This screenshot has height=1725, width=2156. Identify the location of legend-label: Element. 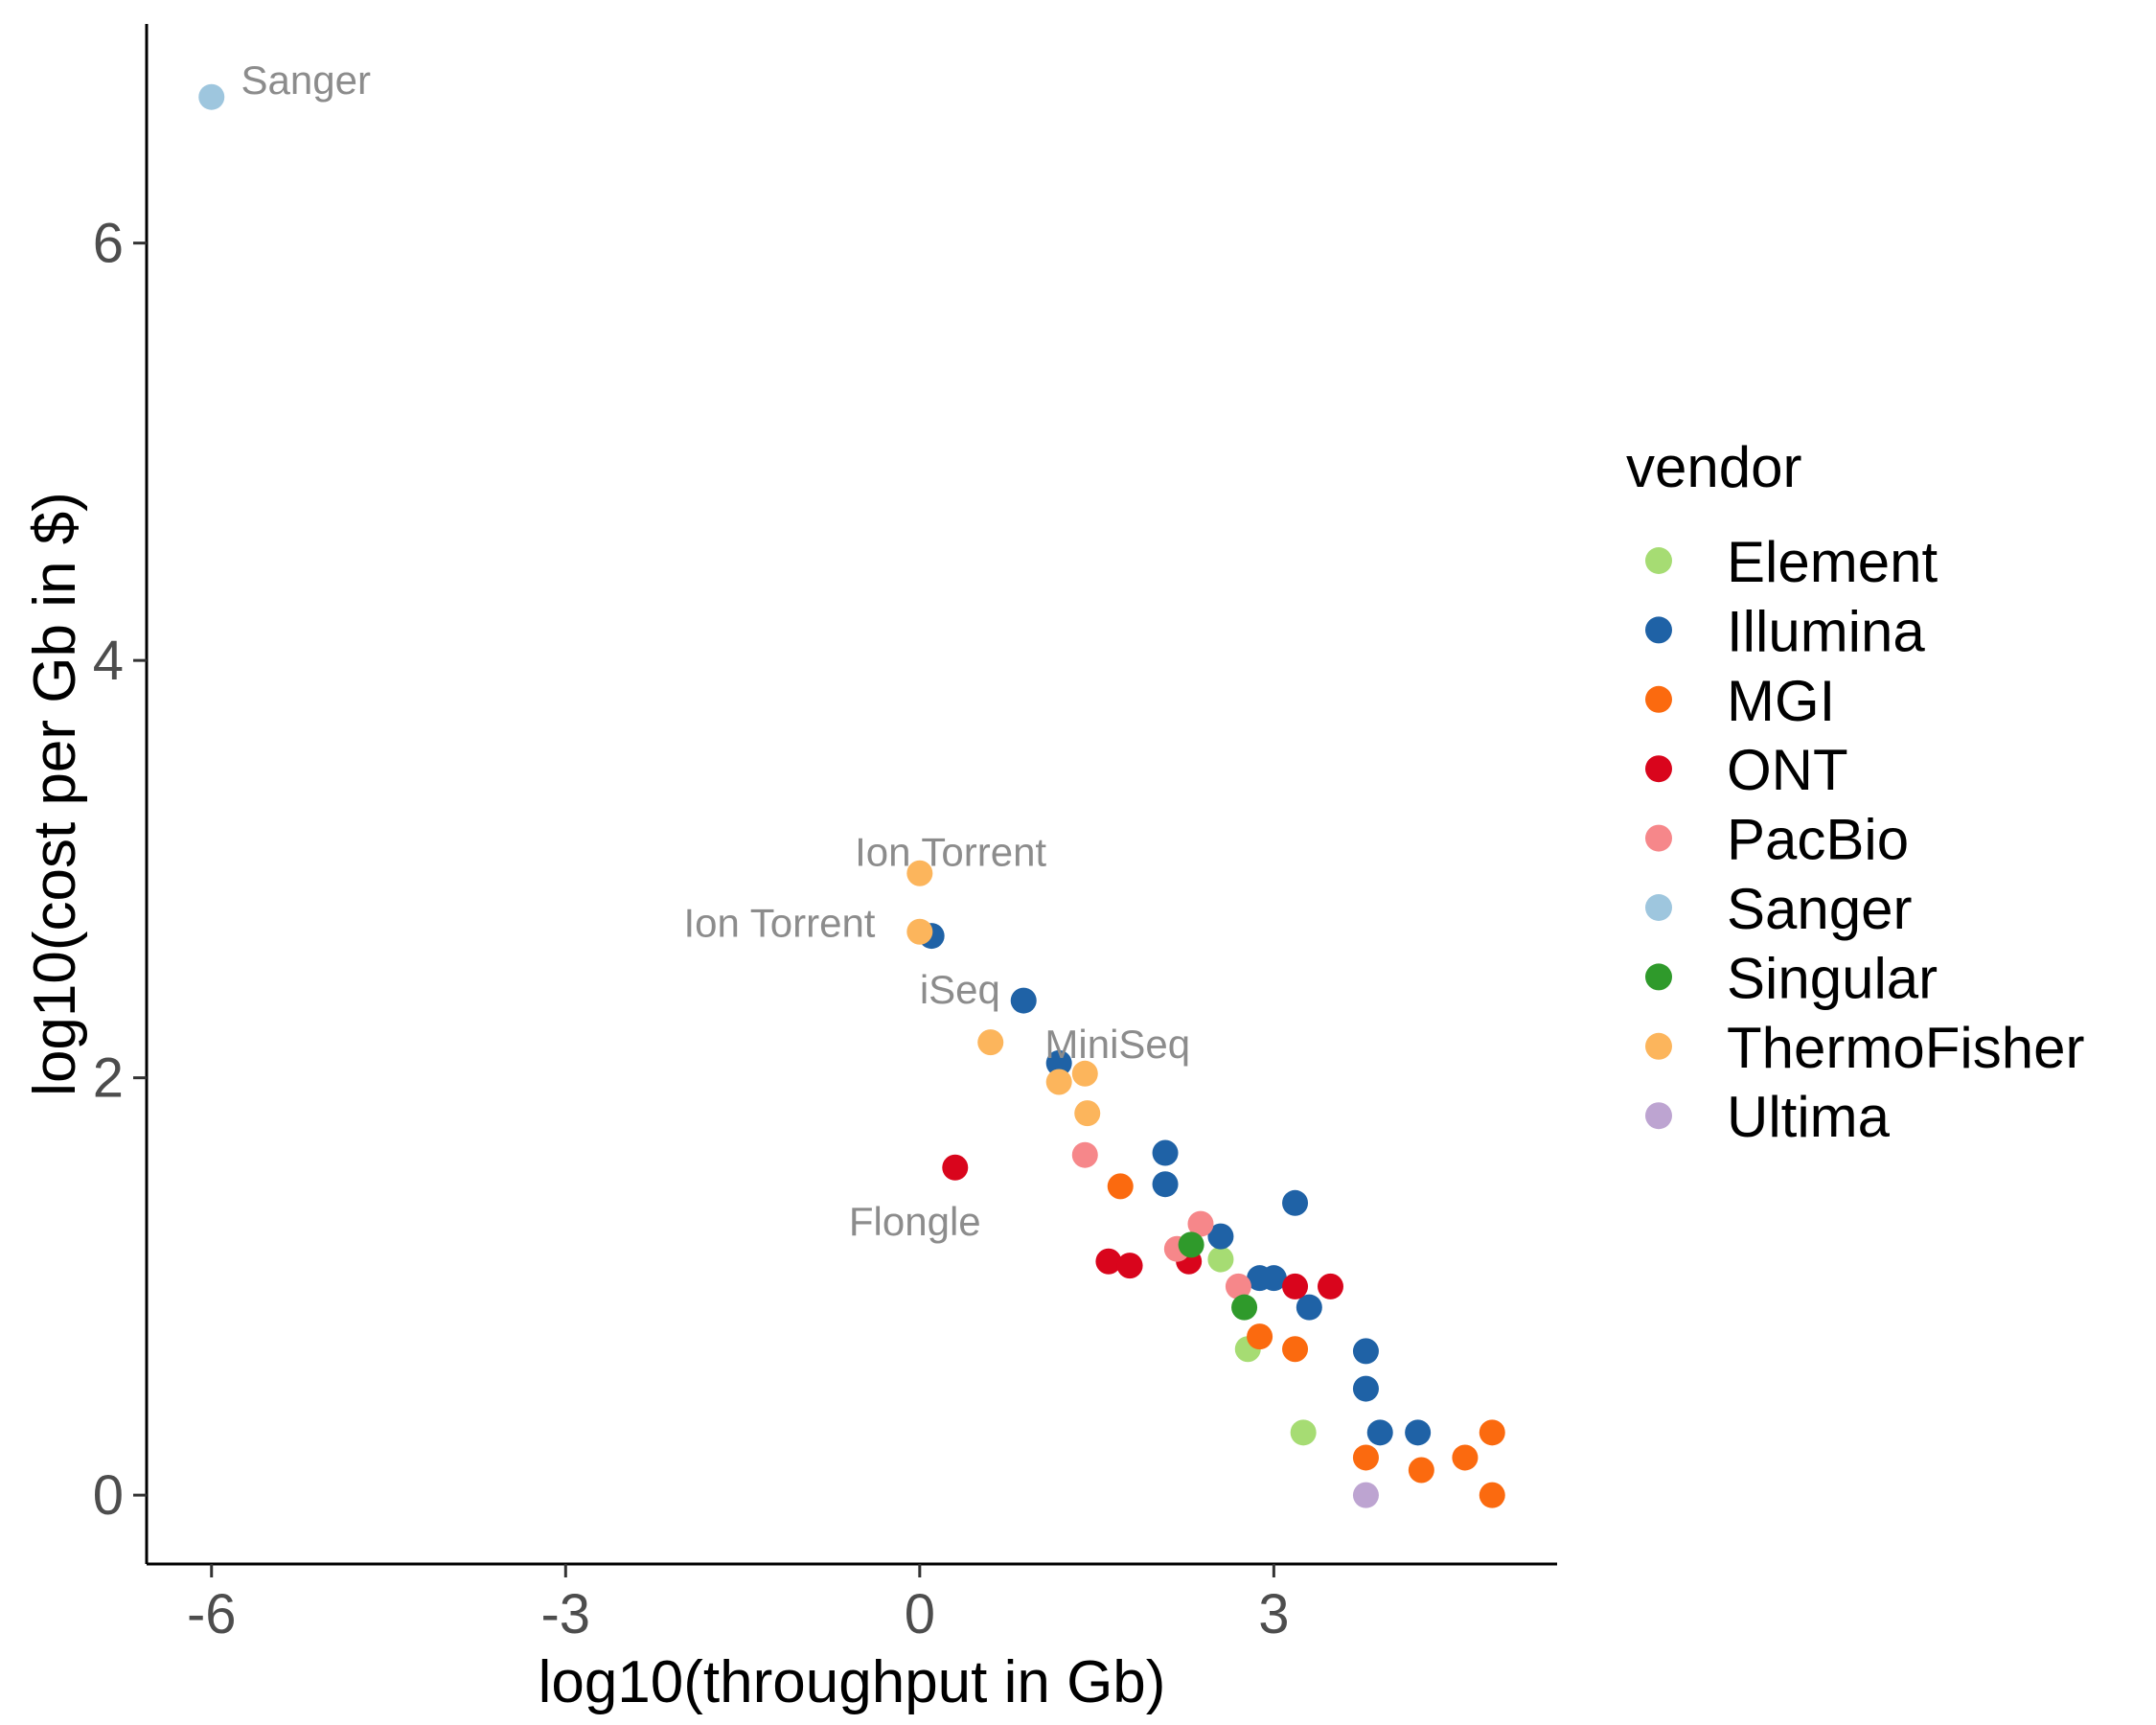
(1832, 562).